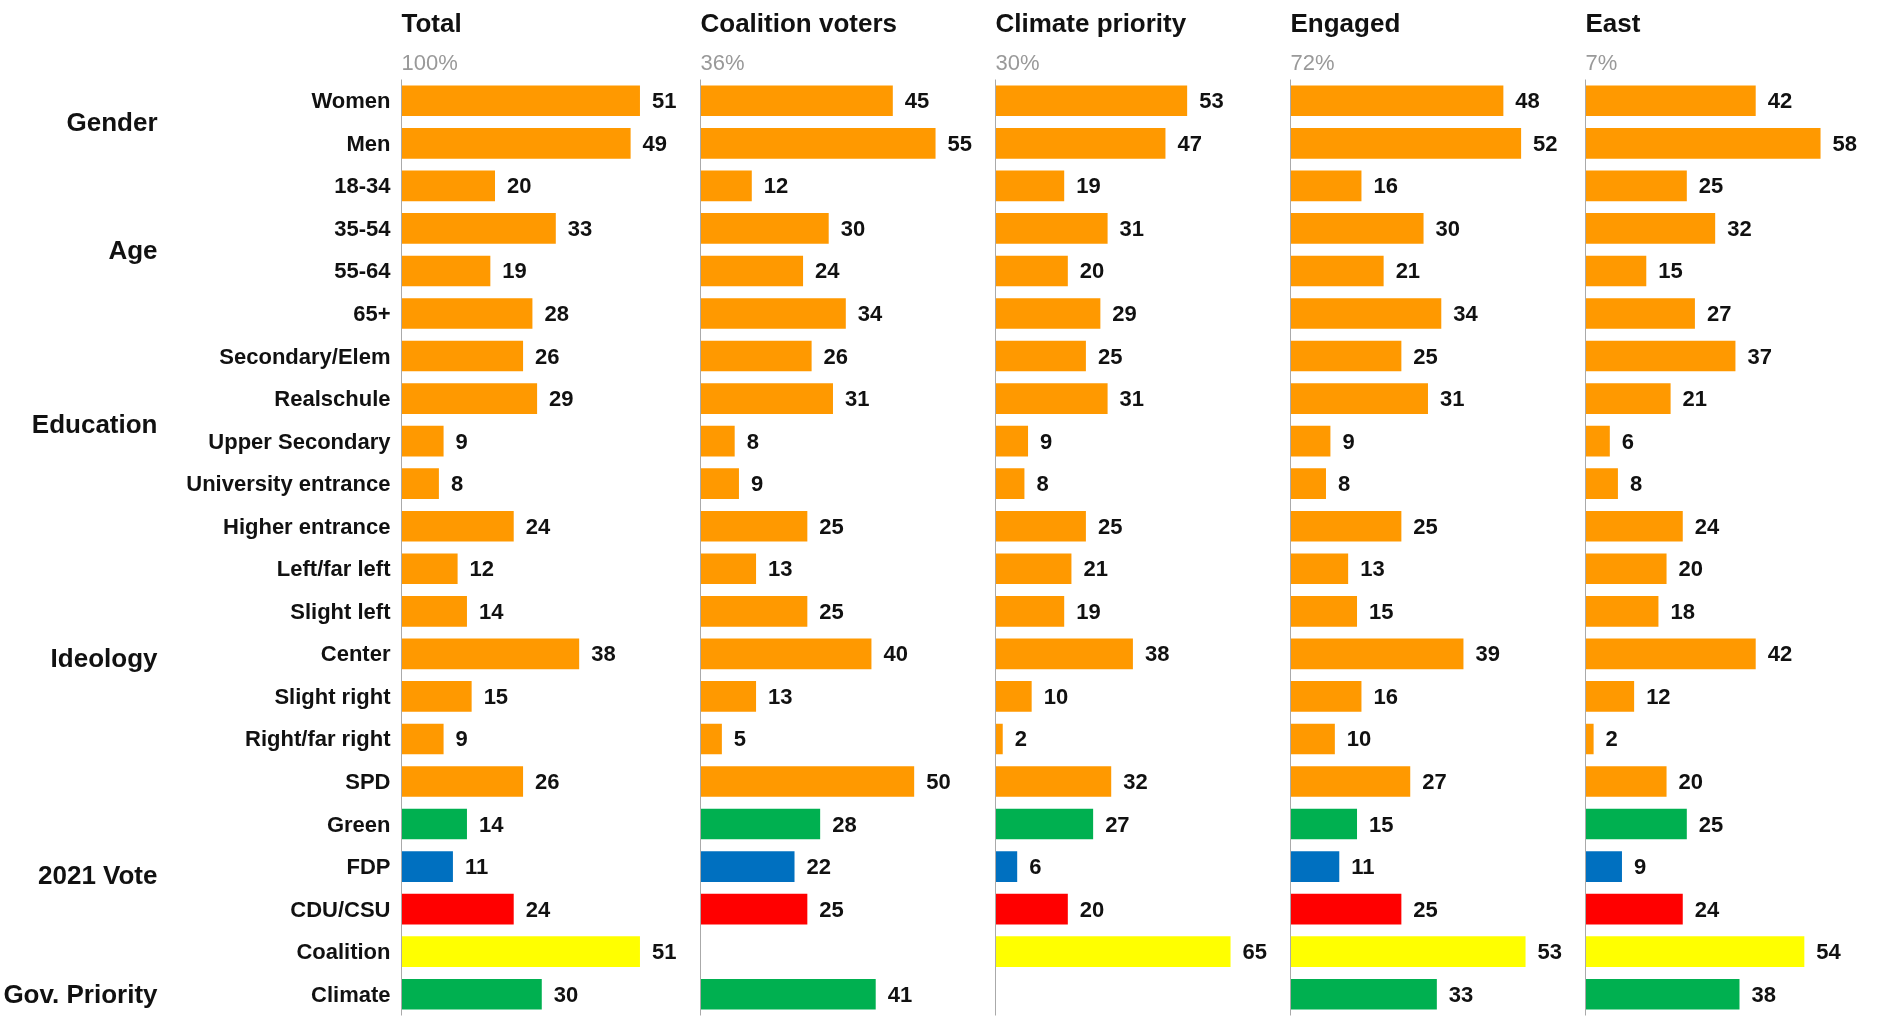 This screenshot has height=1035, width=1878. What do you see at coordinates (1545, 143) in the screenshot?
I see `data-label: 52` at bounding box center [1545, 143].